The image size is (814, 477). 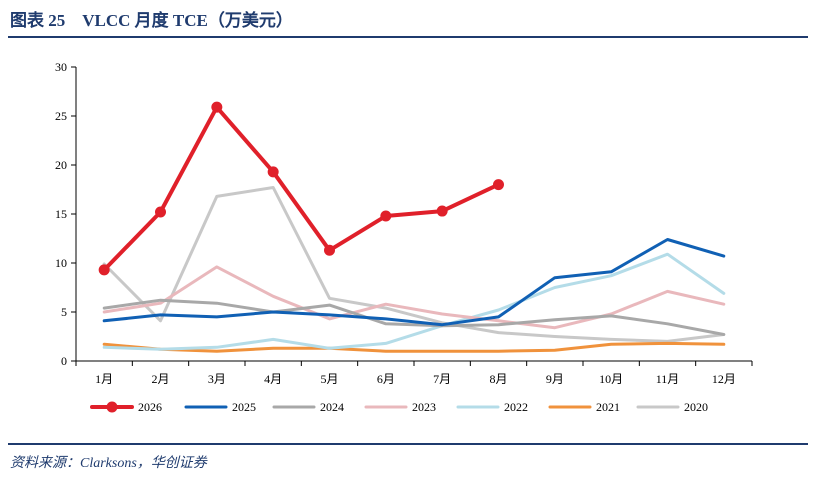 I want to click on x-tick-label: 9月, so click(x=555, y=379).